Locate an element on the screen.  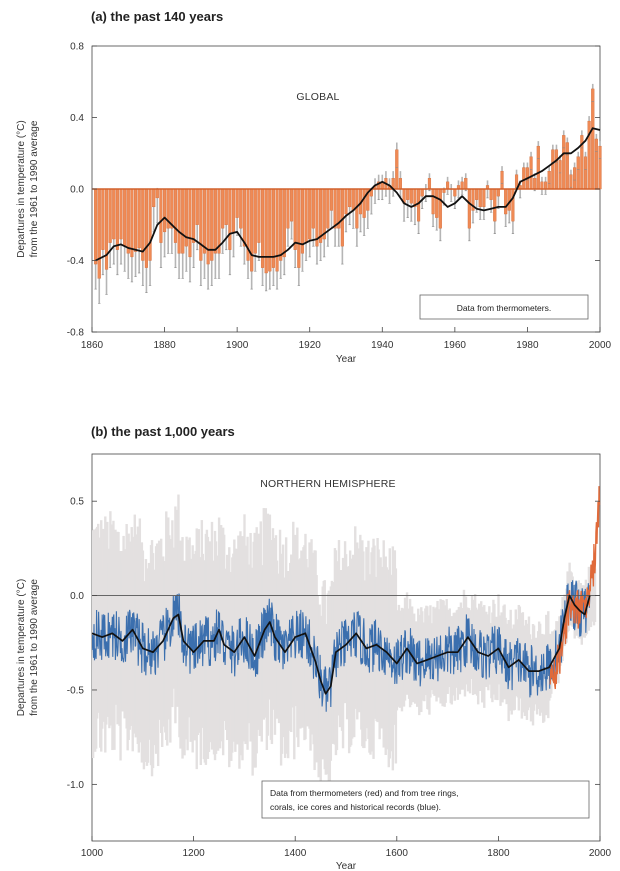
bar-1950 is located at coordinates (419, 205).